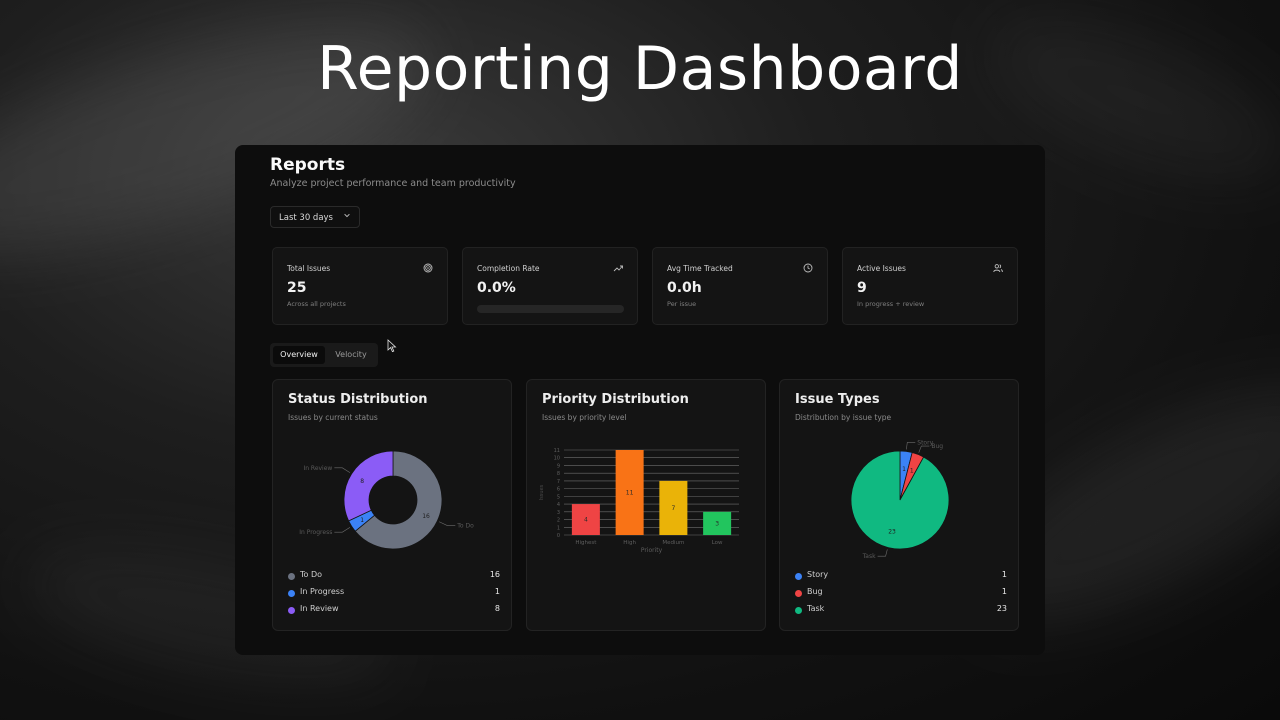 This screenshot has height=720, width=1280. Describe the element at coordinates (618, 268) in the screenshot. I see `trending-up-icon` at that location.